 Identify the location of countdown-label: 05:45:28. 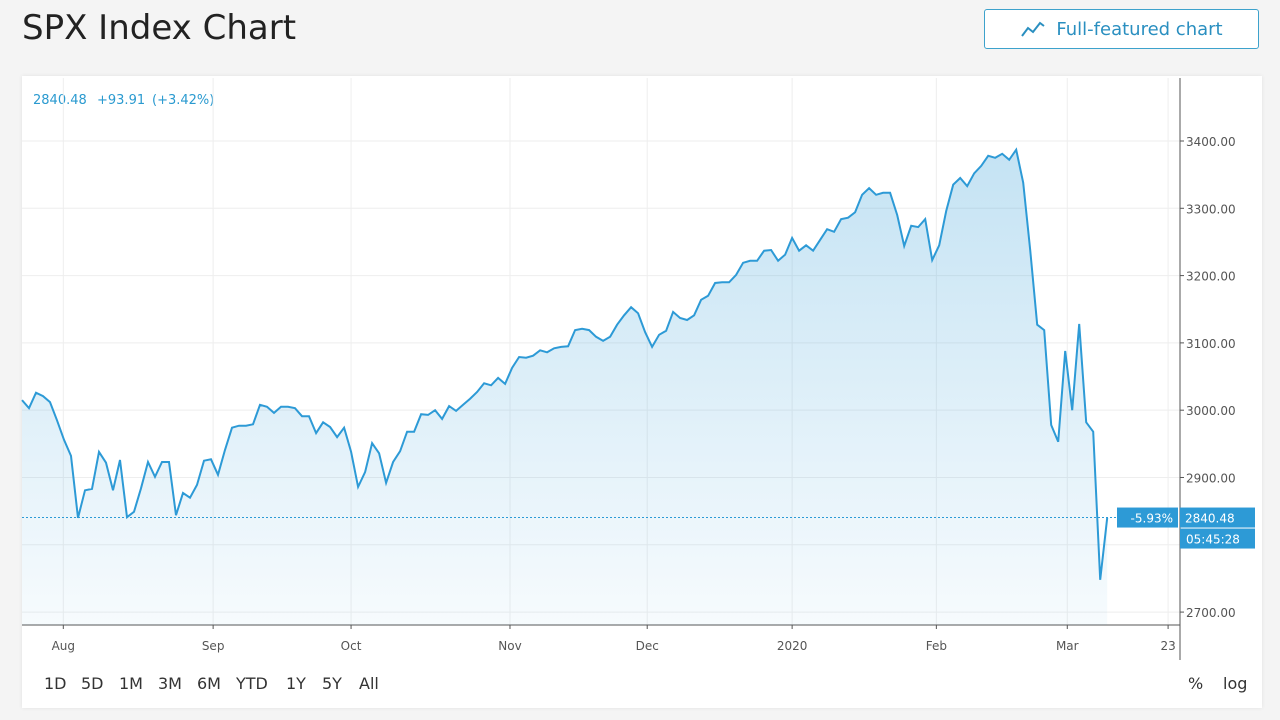
(1213, 540).